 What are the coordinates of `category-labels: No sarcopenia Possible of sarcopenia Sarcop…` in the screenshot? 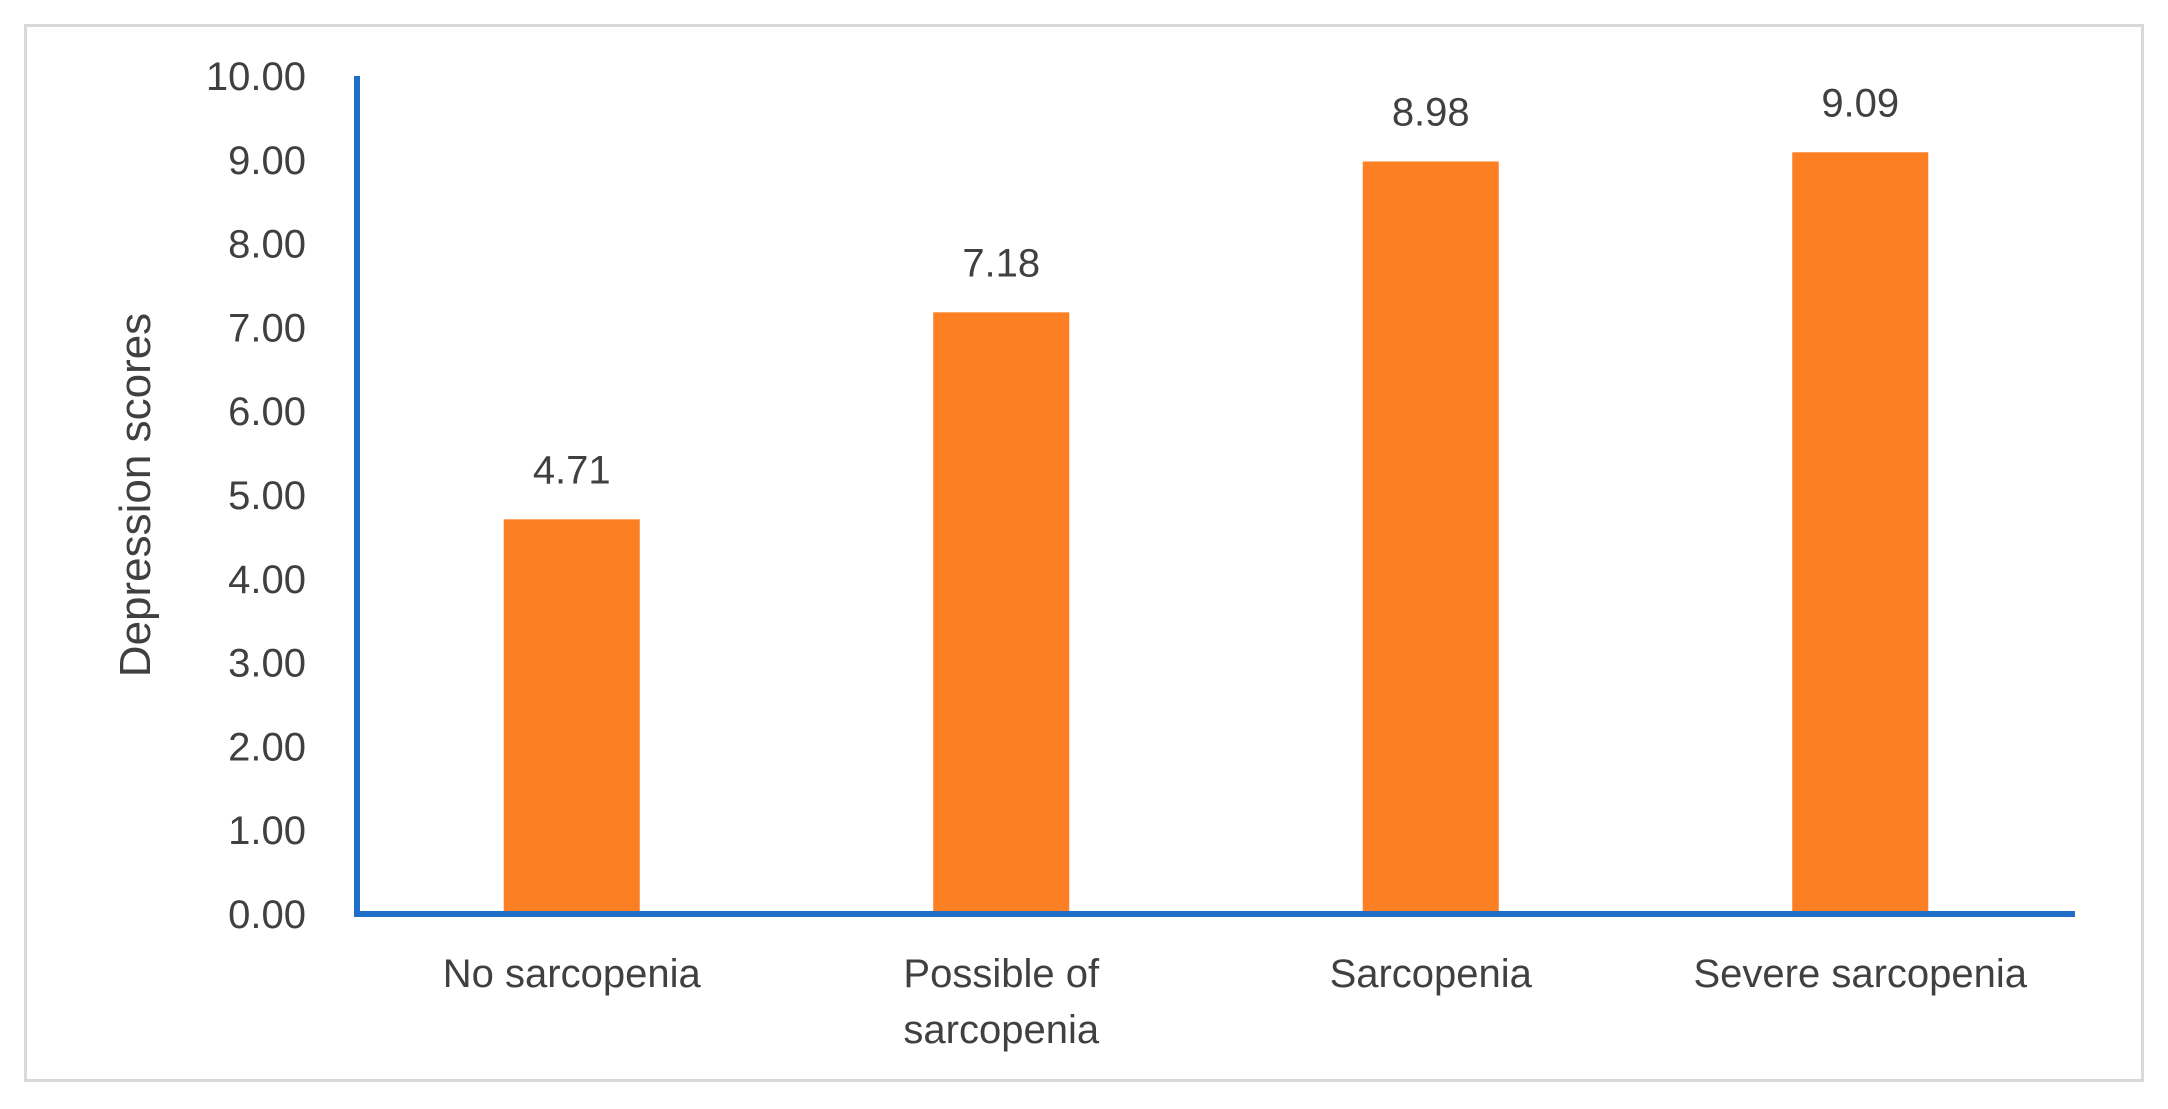 It's located at (1235, 1002).